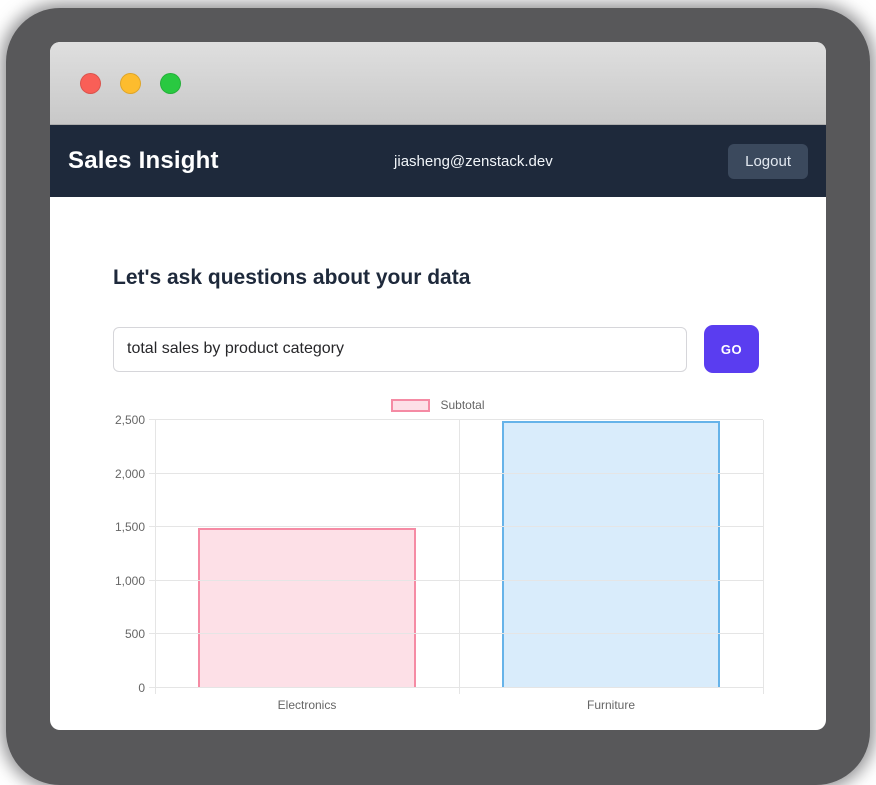 This screenshot has width=876, height=785. What do you see at coordinates (141, 688) in the screenshot?
I see `y-axis-tick-label: 0` at bounding box center [141, 688].